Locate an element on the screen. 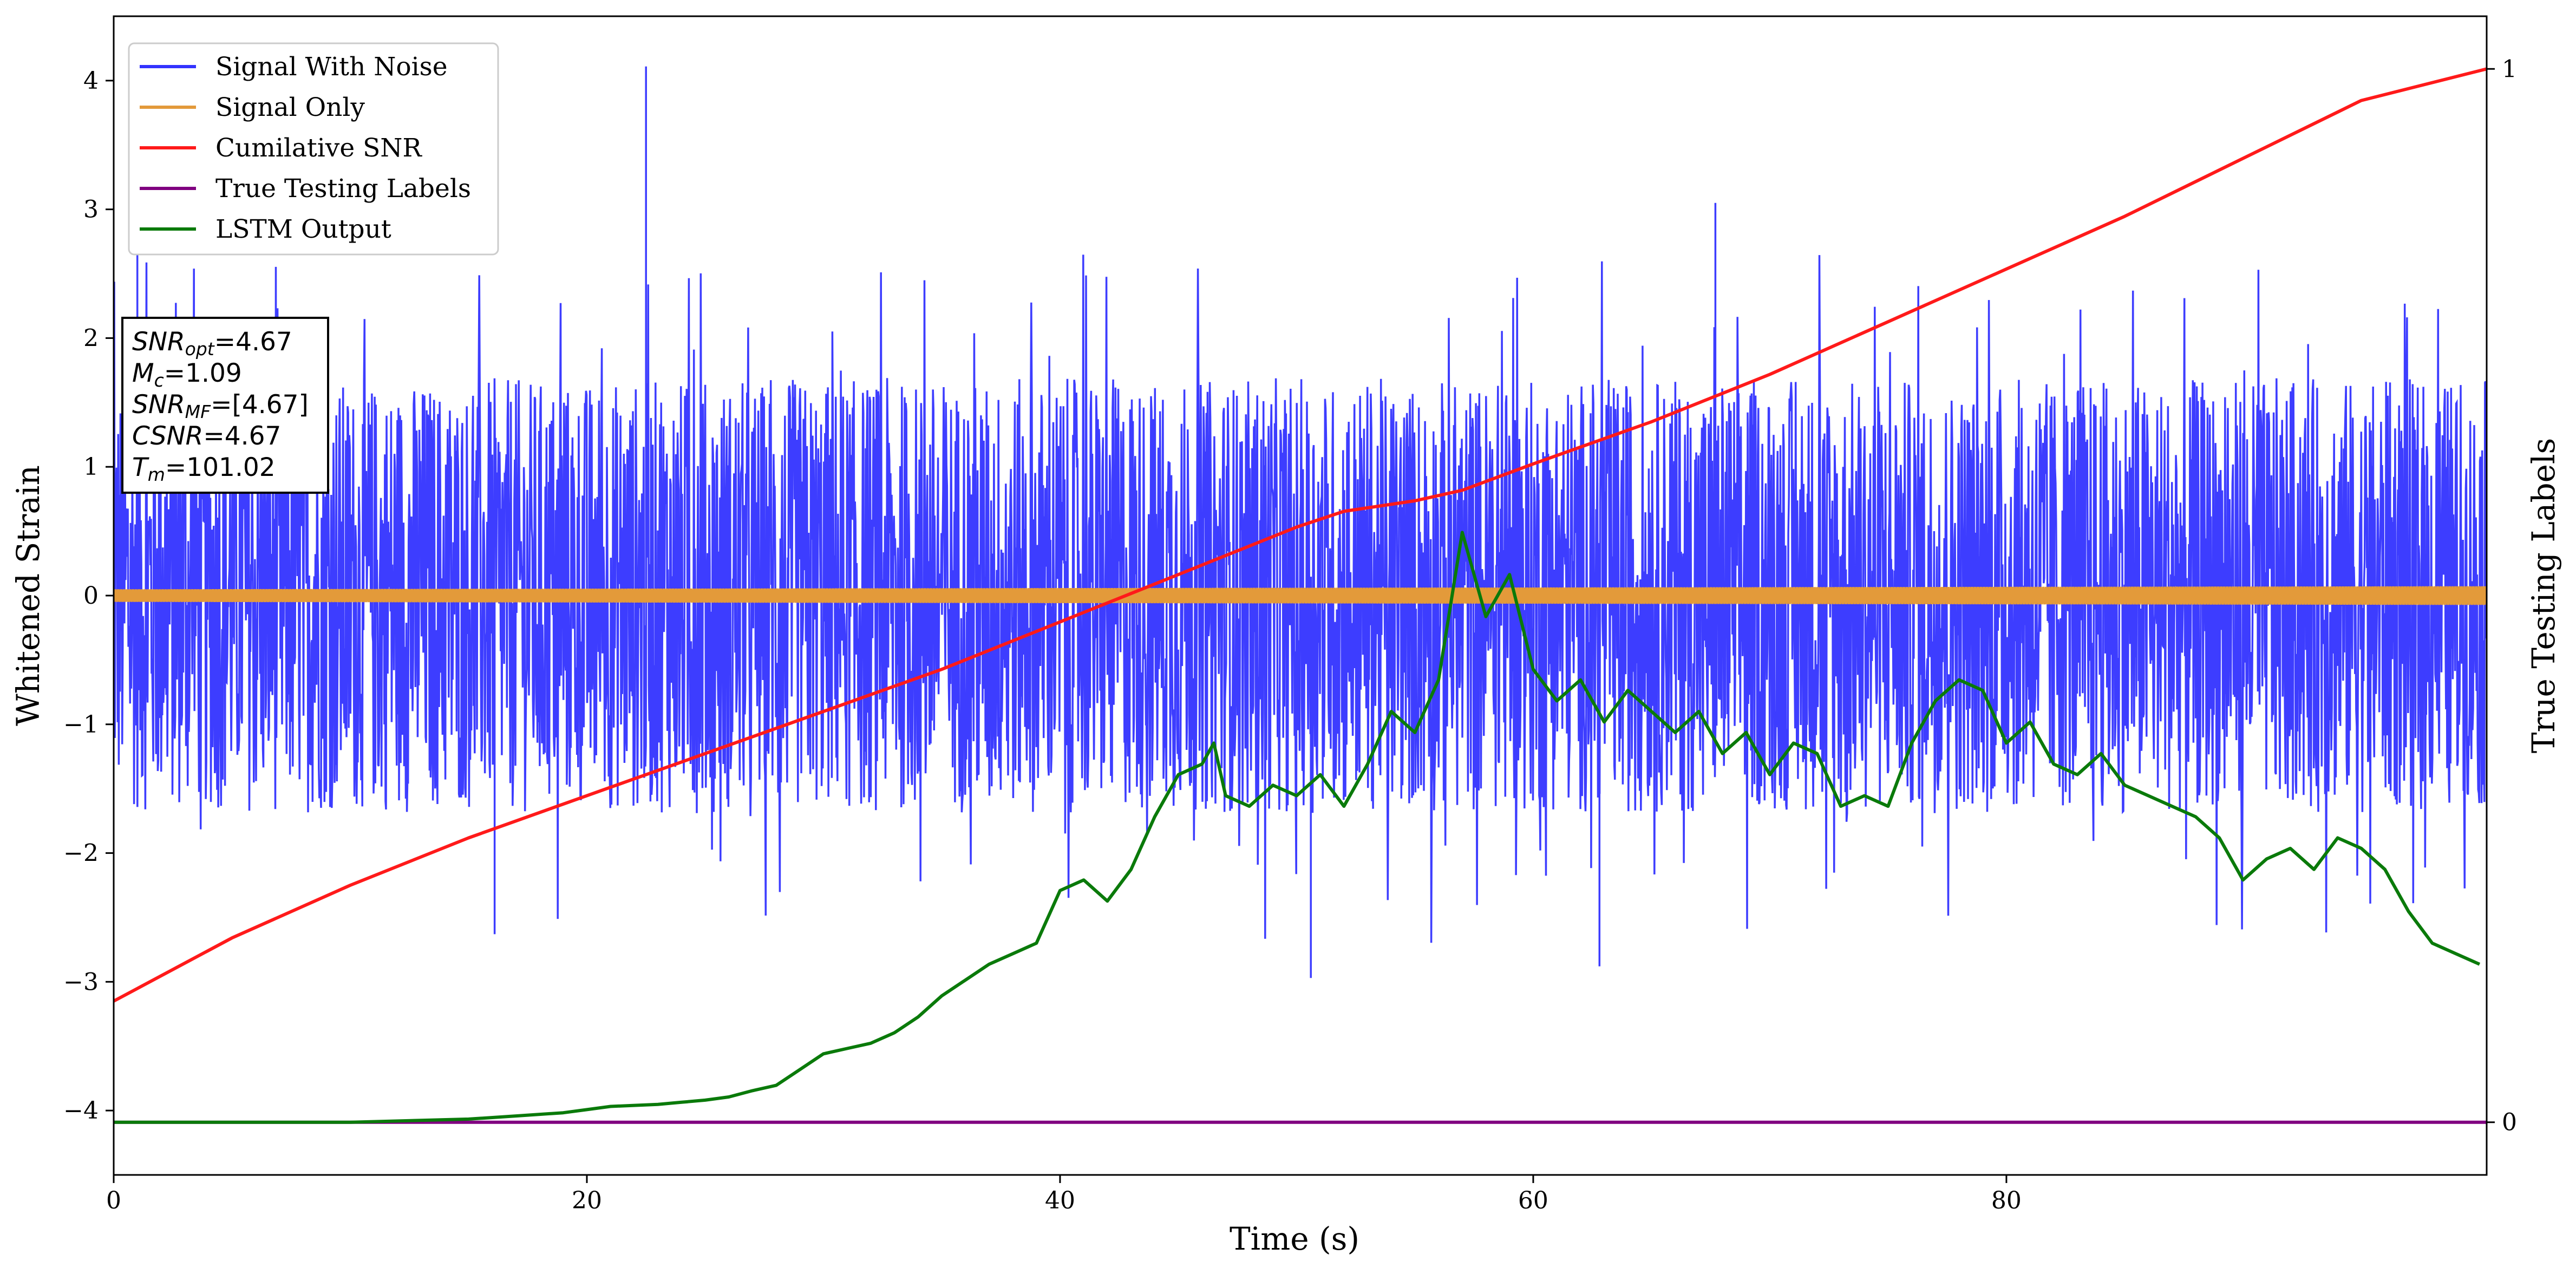  y-tick-label: 2 is located at coordinates (91, 338).